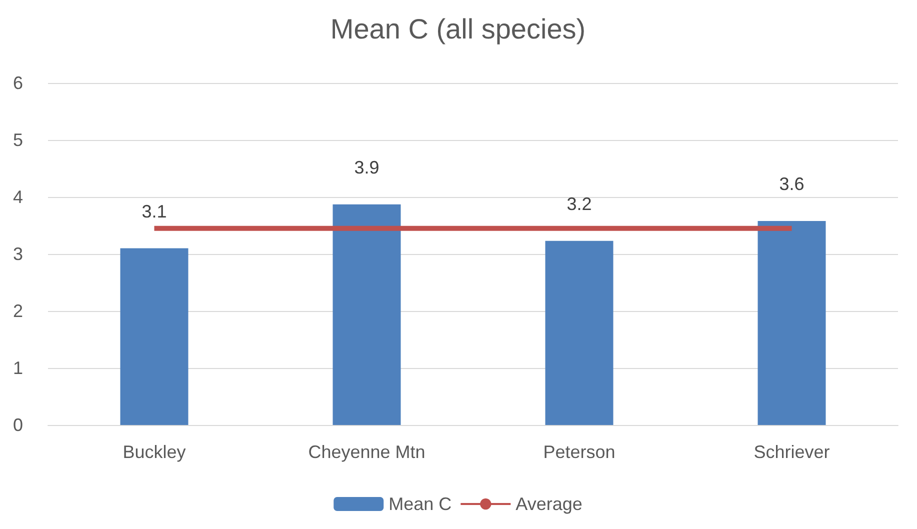 Image resolution: width=917 pixels, height=529 pixels. I want to click on y-tick-label: 1, so click(17, 368).